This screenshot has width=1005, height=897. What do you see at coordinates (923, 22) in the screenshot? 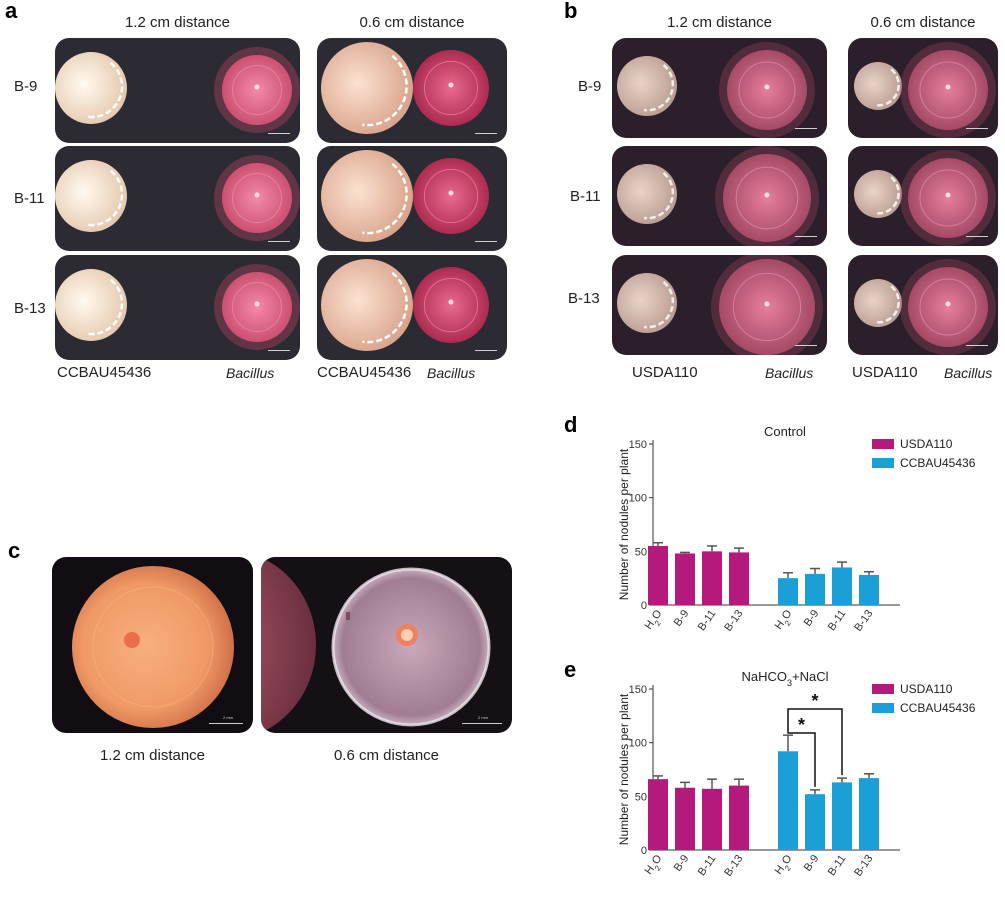
I see `panel-b-header-2: 0.6 cm distance` at bounding box center [923, 22].